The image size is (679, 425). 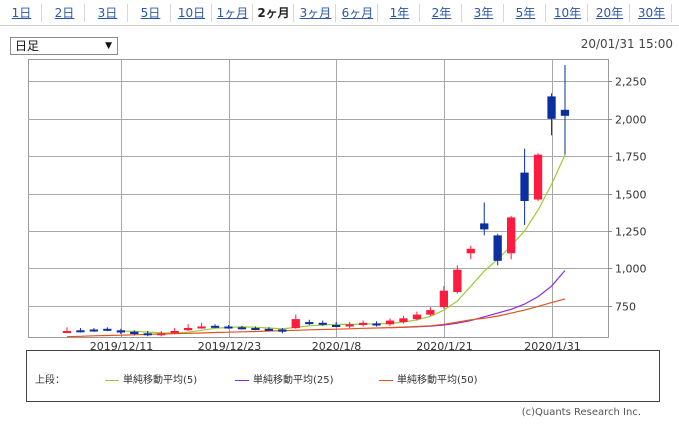 I want to click on last-updated-timestamp: 20/01/31 15:00, so click(x=626, y=44).